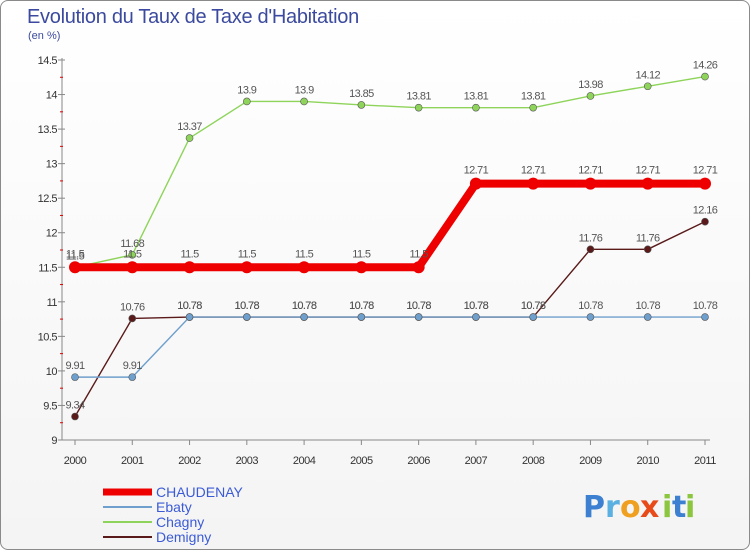 This screenshot has height=550, width=750. Describe the element at coordinates (649, 507) in the screenshot. I see `logo-letter: x` at that location.